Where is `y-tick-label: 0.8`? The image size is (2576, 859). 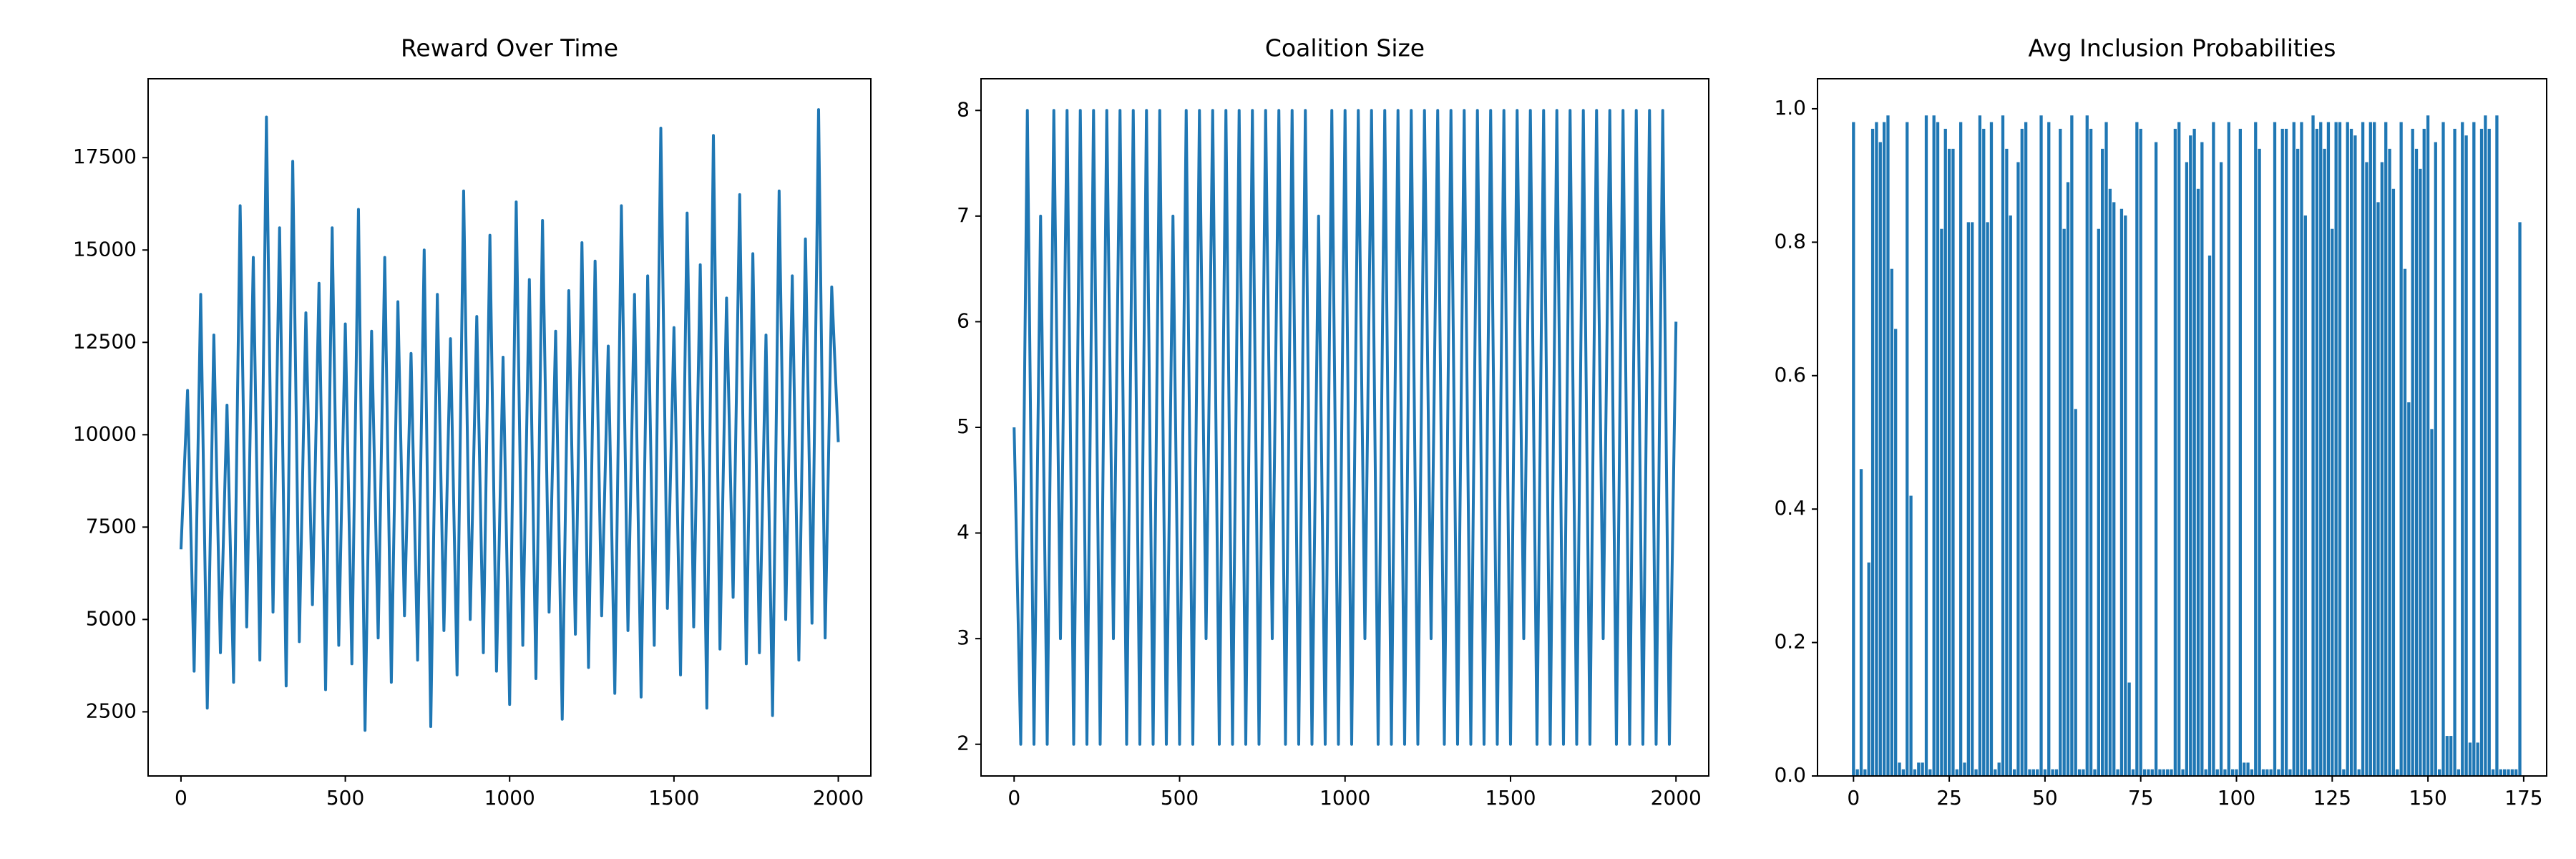
y-tick-label: 0.8 is located at coordinates (1790, 241).